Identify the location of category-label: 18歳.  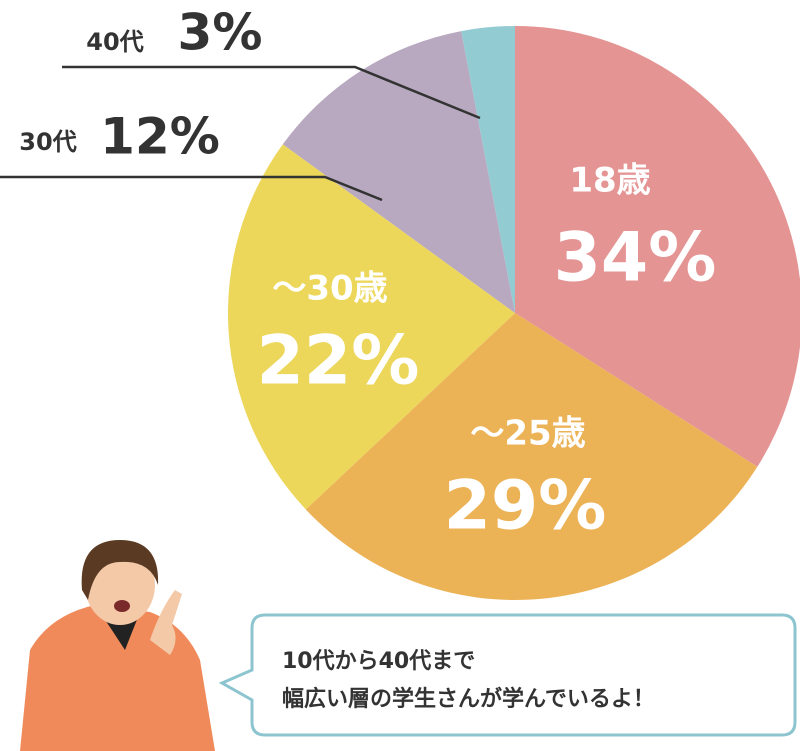
(609, 181).